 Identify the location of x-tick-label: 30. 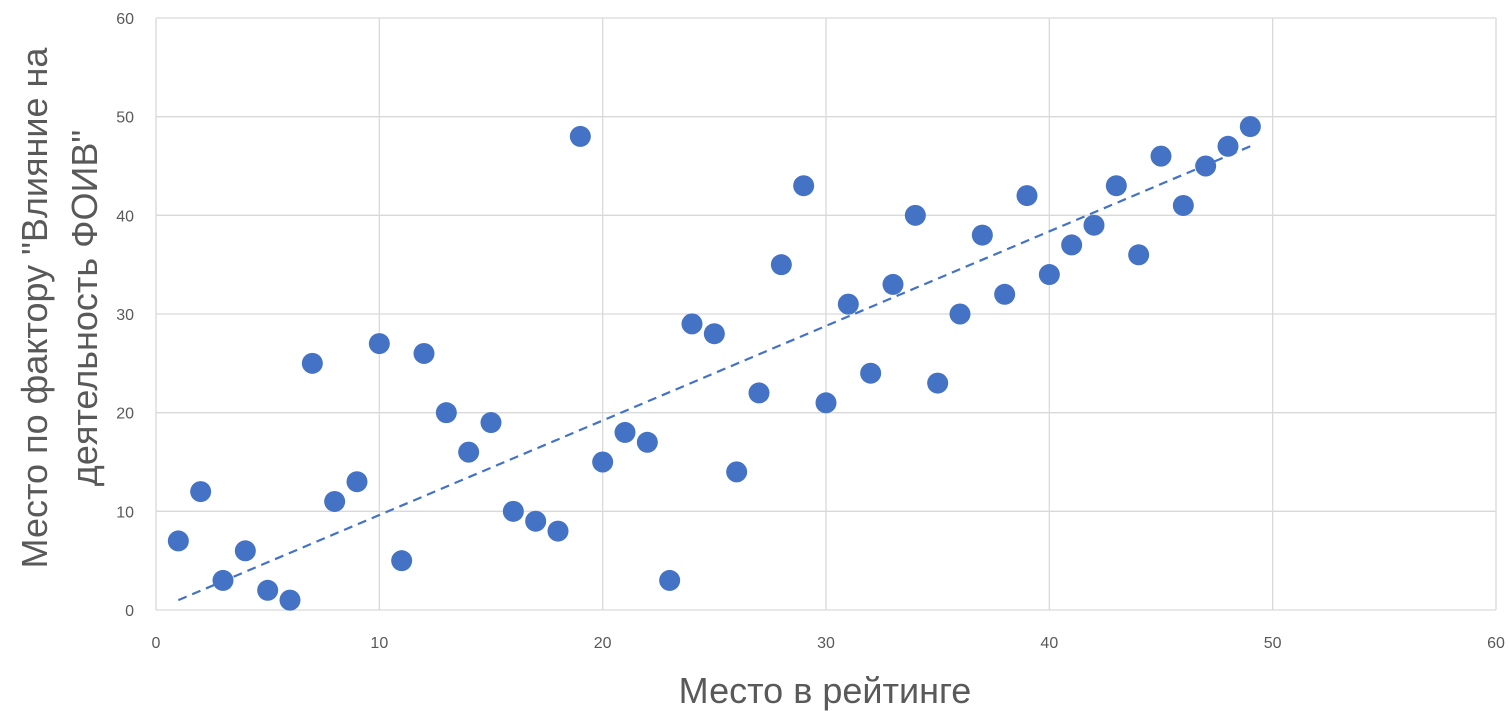
(826, 643).